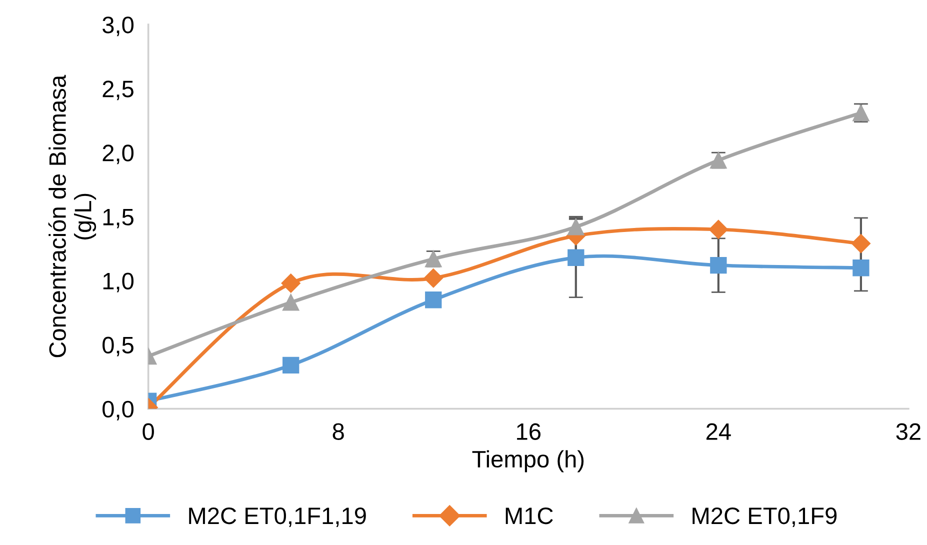 The width and height of the screenshot is (927, 545). What do you see at coordinates (718, 431) in the screenshot?
I see `x-tick-label: 24` at bounding box center [718, 431].